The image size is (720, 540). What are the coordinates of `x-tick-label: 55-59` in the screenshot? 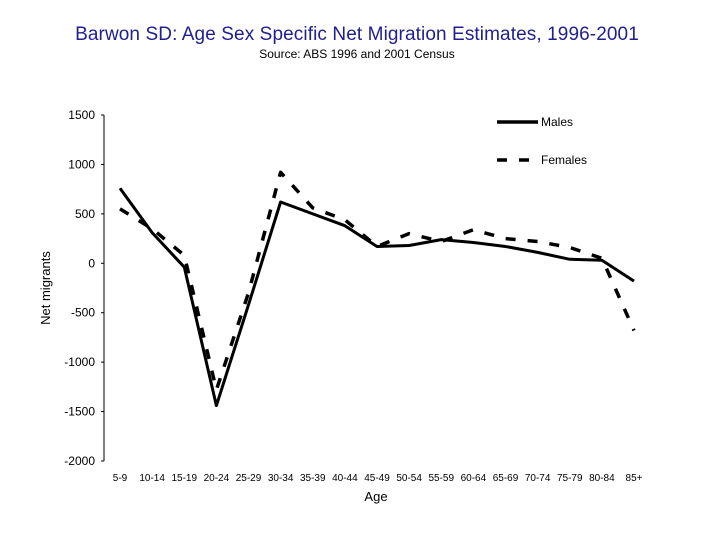 It's located at (441, 478).